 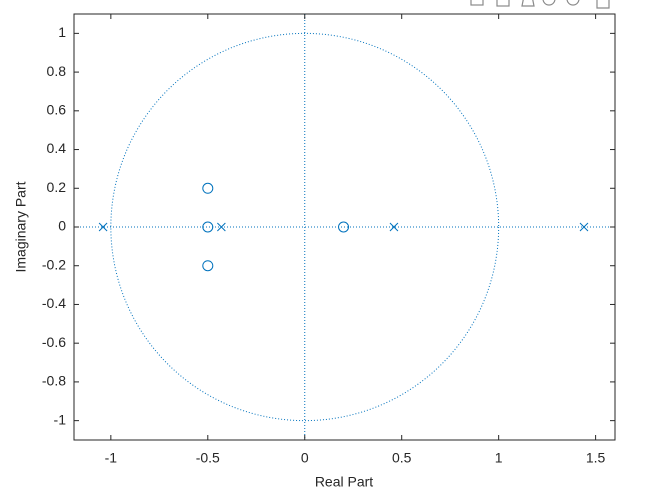 I want to click on toolbar, so click(x=540, y=4).